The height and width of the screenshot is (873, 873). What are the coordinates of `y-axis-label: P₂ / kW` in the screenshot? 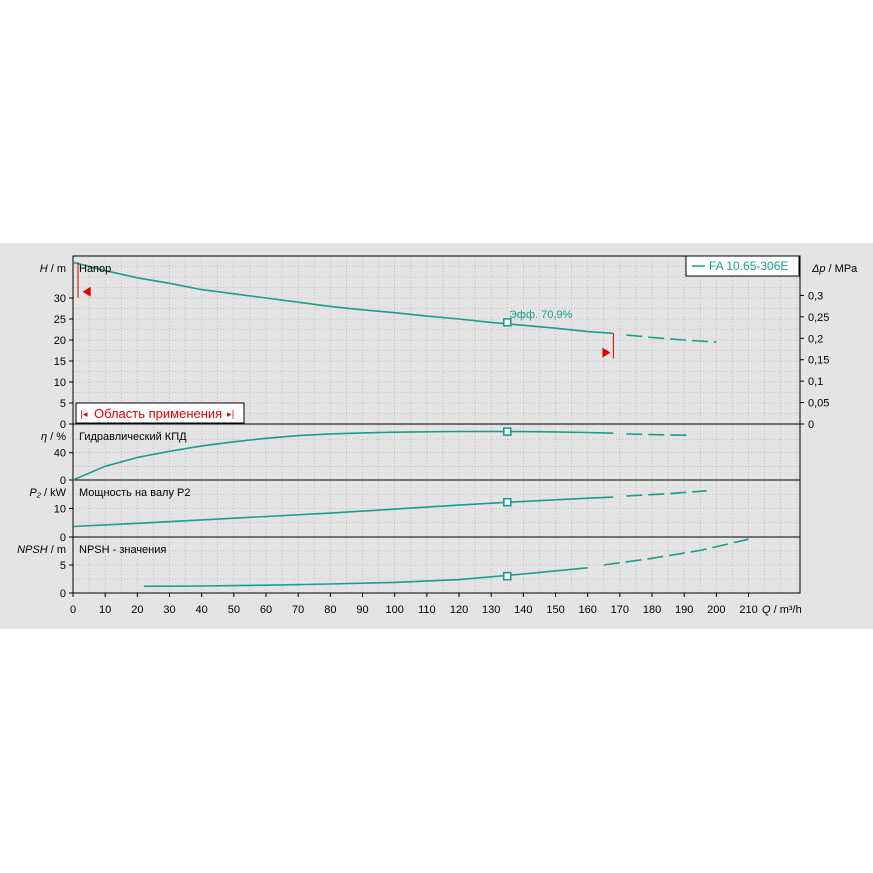 It's located at (47, 493).